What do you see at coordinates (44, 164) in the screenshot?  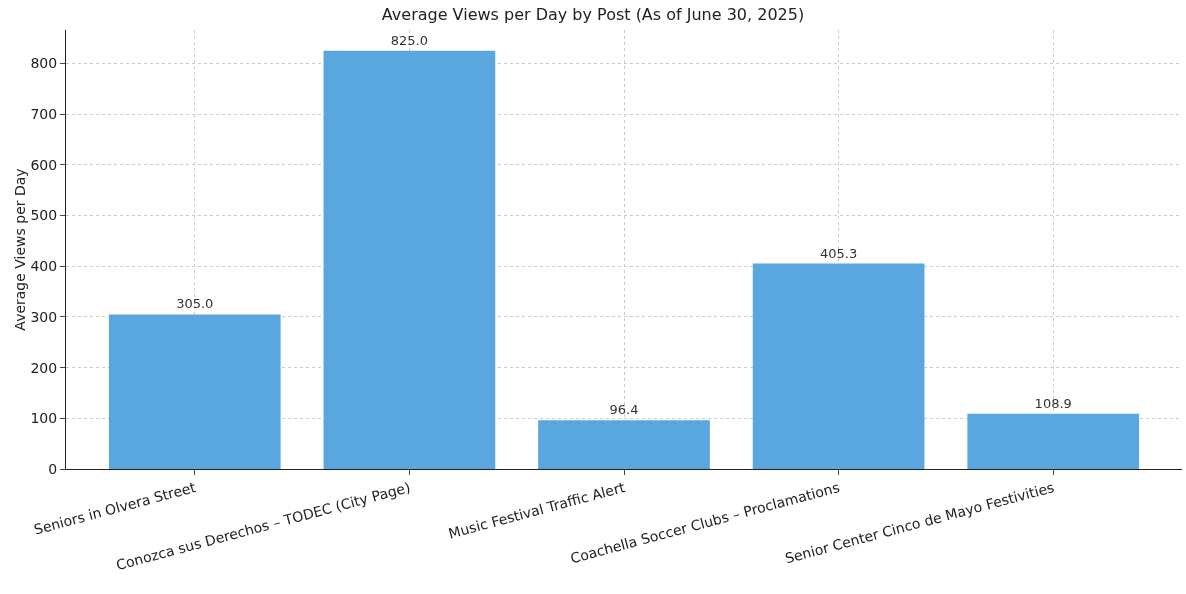 I see `y-tick-label: 600` at bounding box center [44, 164].